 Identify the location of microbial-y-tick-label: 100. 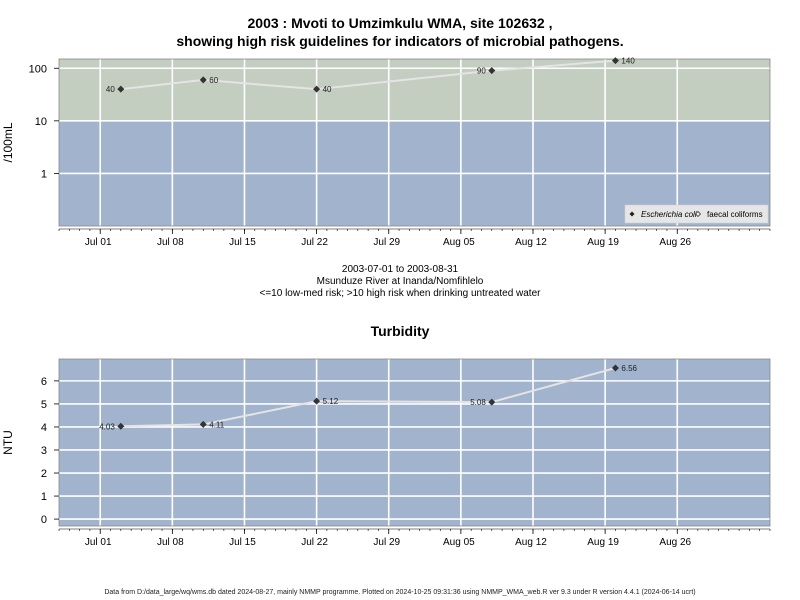
(38, 69).